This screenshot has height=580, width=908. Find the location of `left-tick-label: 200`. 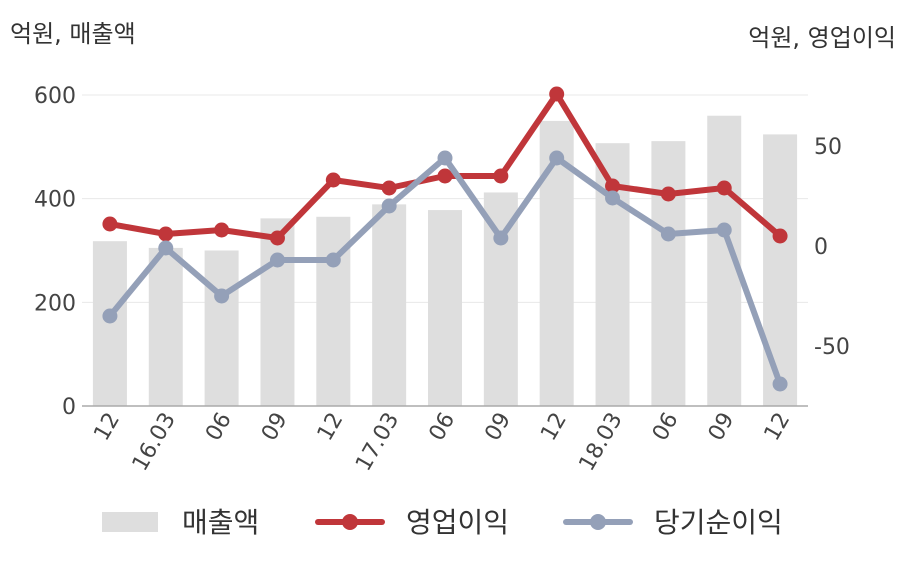

left-tick-label: 200 is located at coordinates (55, 303).